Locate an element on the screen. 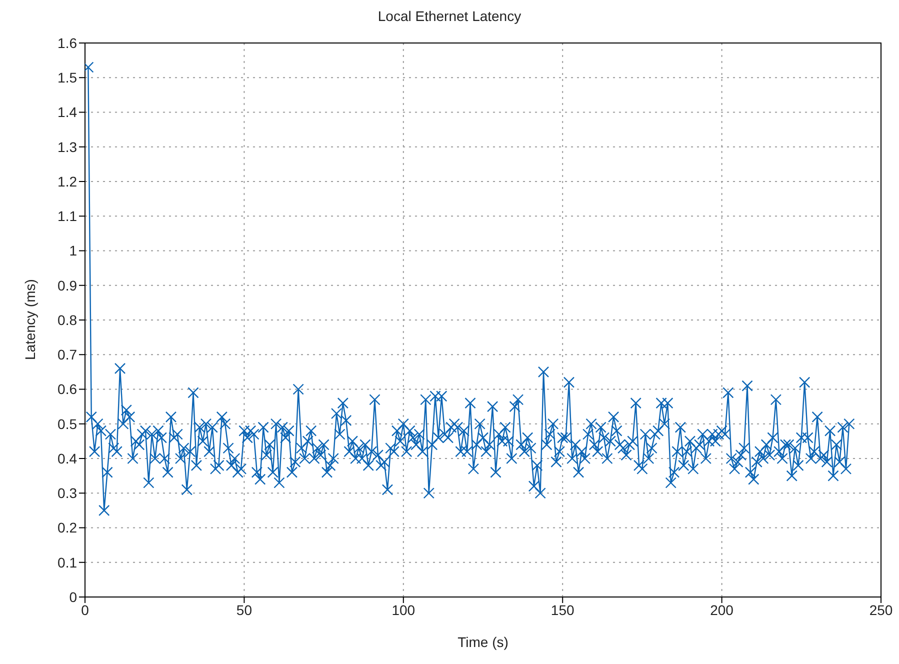 The width and height of the screenshot is (899, 664). y-tick-label: 0.5 is located at coordinates (68, 424).